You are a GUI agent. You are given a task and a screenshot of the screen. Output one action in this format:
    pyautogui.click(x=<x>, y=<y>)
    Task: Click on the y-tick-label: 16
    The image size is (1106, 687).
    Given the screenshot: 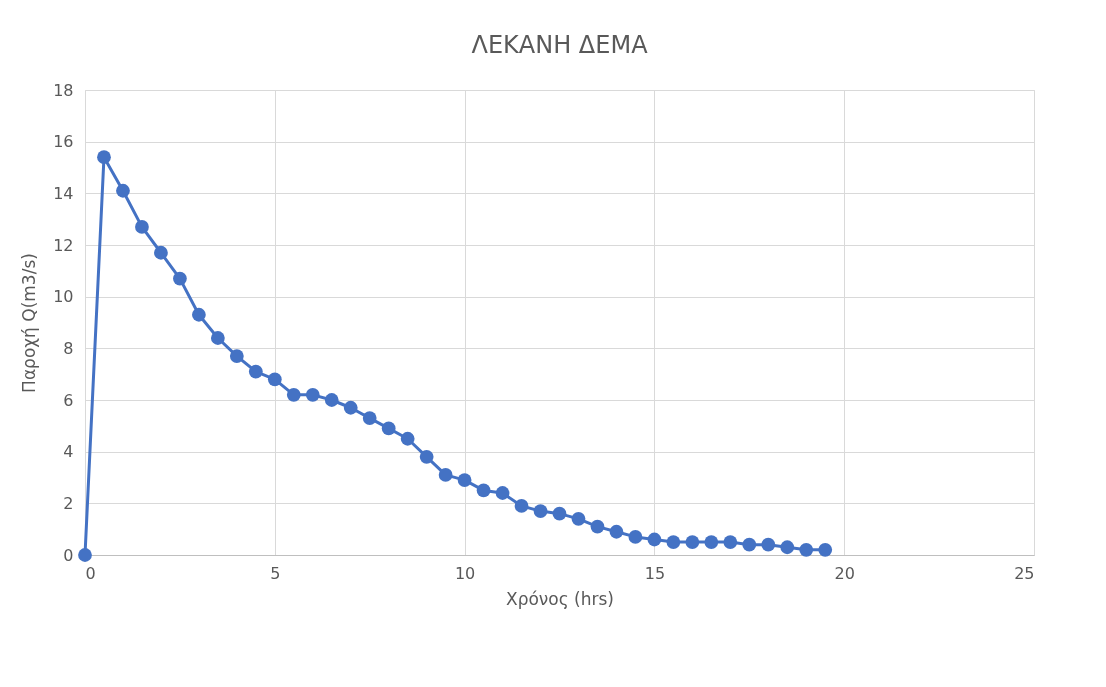 What is the action you would take?
    pyautogui.click(x=63, y=142)
    